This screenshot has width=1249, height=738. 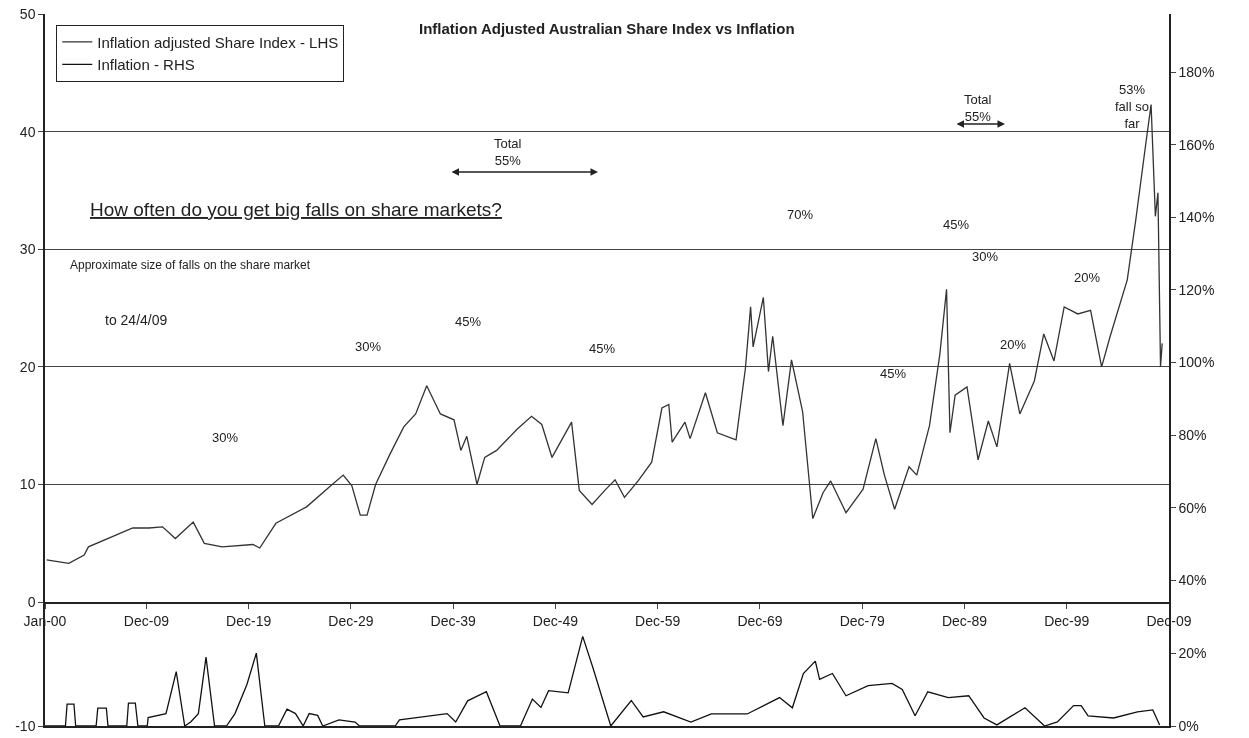 What do you see at coordinates (31, 602) in the screenshot?
I see `y-tick-label: 0` at bounding box center [31, 602].